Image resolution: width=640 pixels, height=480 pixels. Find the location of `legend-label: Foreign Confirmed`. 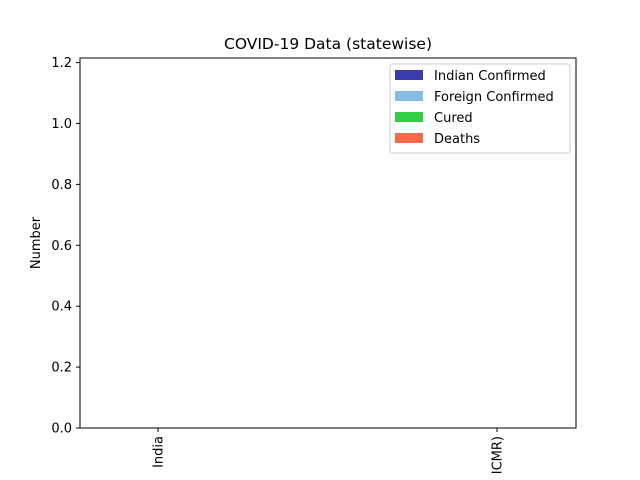

legend-label: Foreign Confirmed is located at coordinates (494, 97).